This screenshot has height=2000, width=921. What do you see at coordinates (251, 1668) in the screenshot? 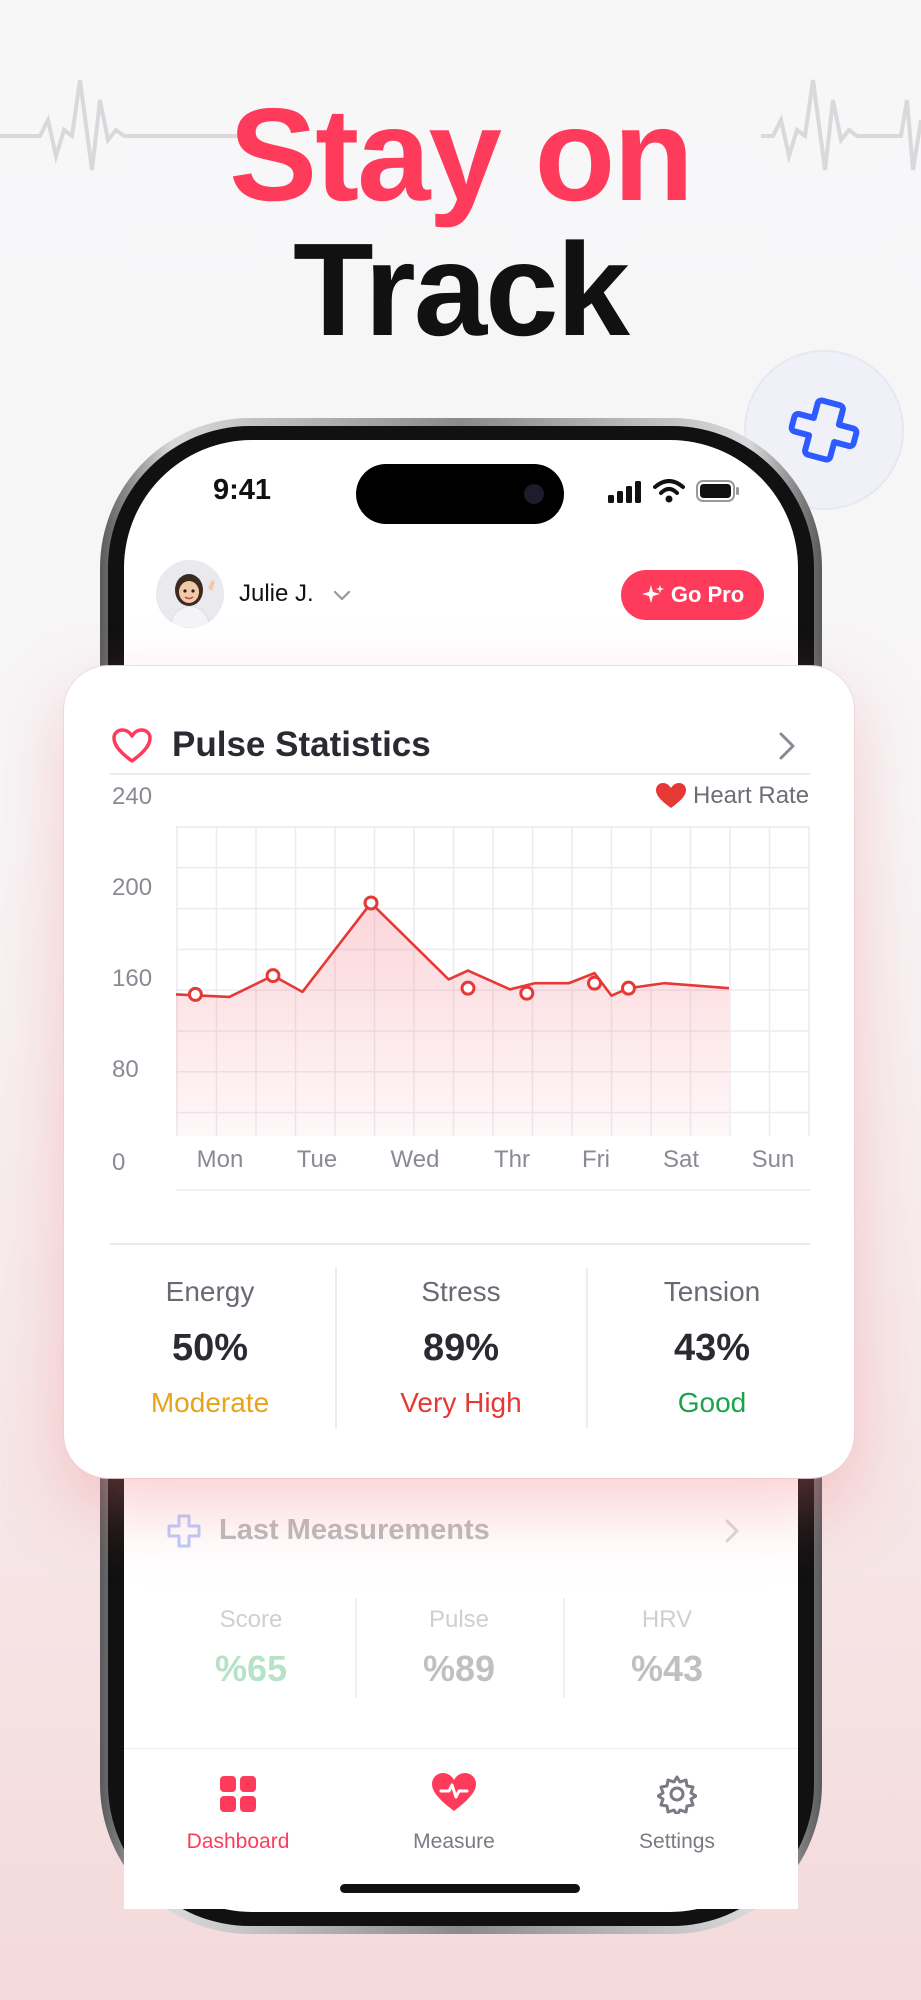
I see `score-value: %65` at bounding box center [251, 1668].